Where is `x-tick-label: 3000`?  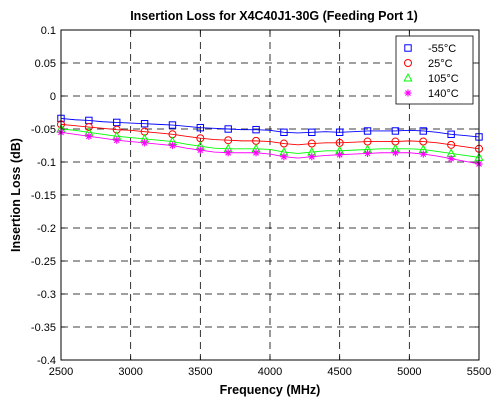 x-tick-label: 3000 is located at coordinates (130, 372).